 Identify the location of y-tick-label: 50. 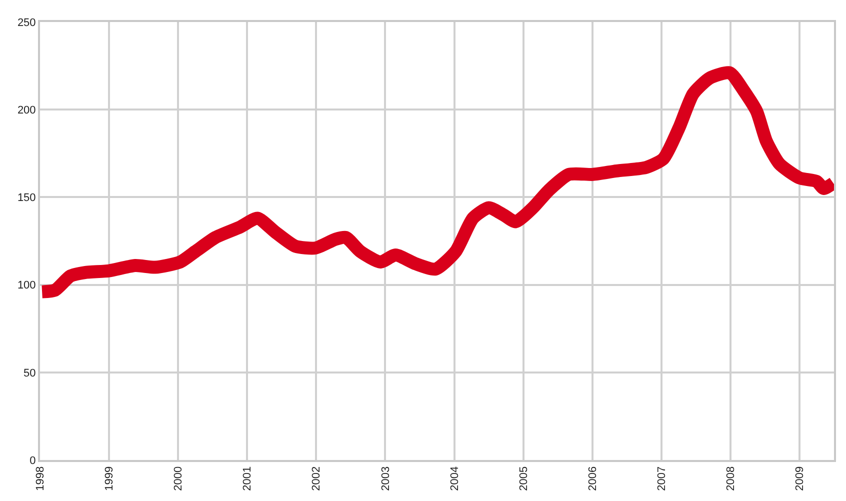
(30, 373).